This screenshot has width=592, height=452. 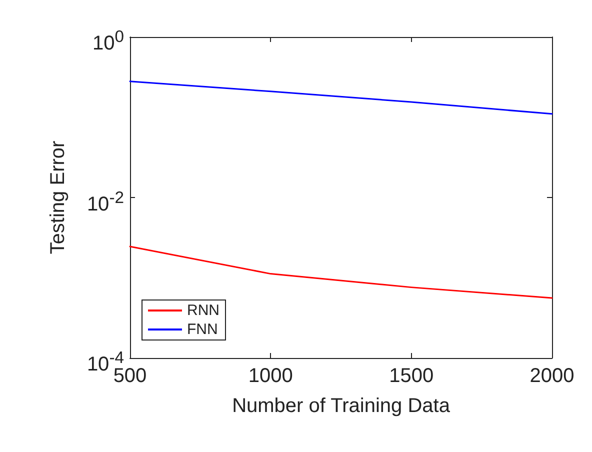 I want to click on y-tick-label: 10$^{0}$, so click(x=108, y=41).